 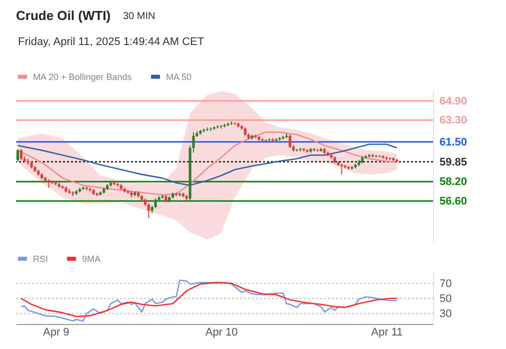 I want to click on y-tick-label: 56.60, so click(x=454, y=201).